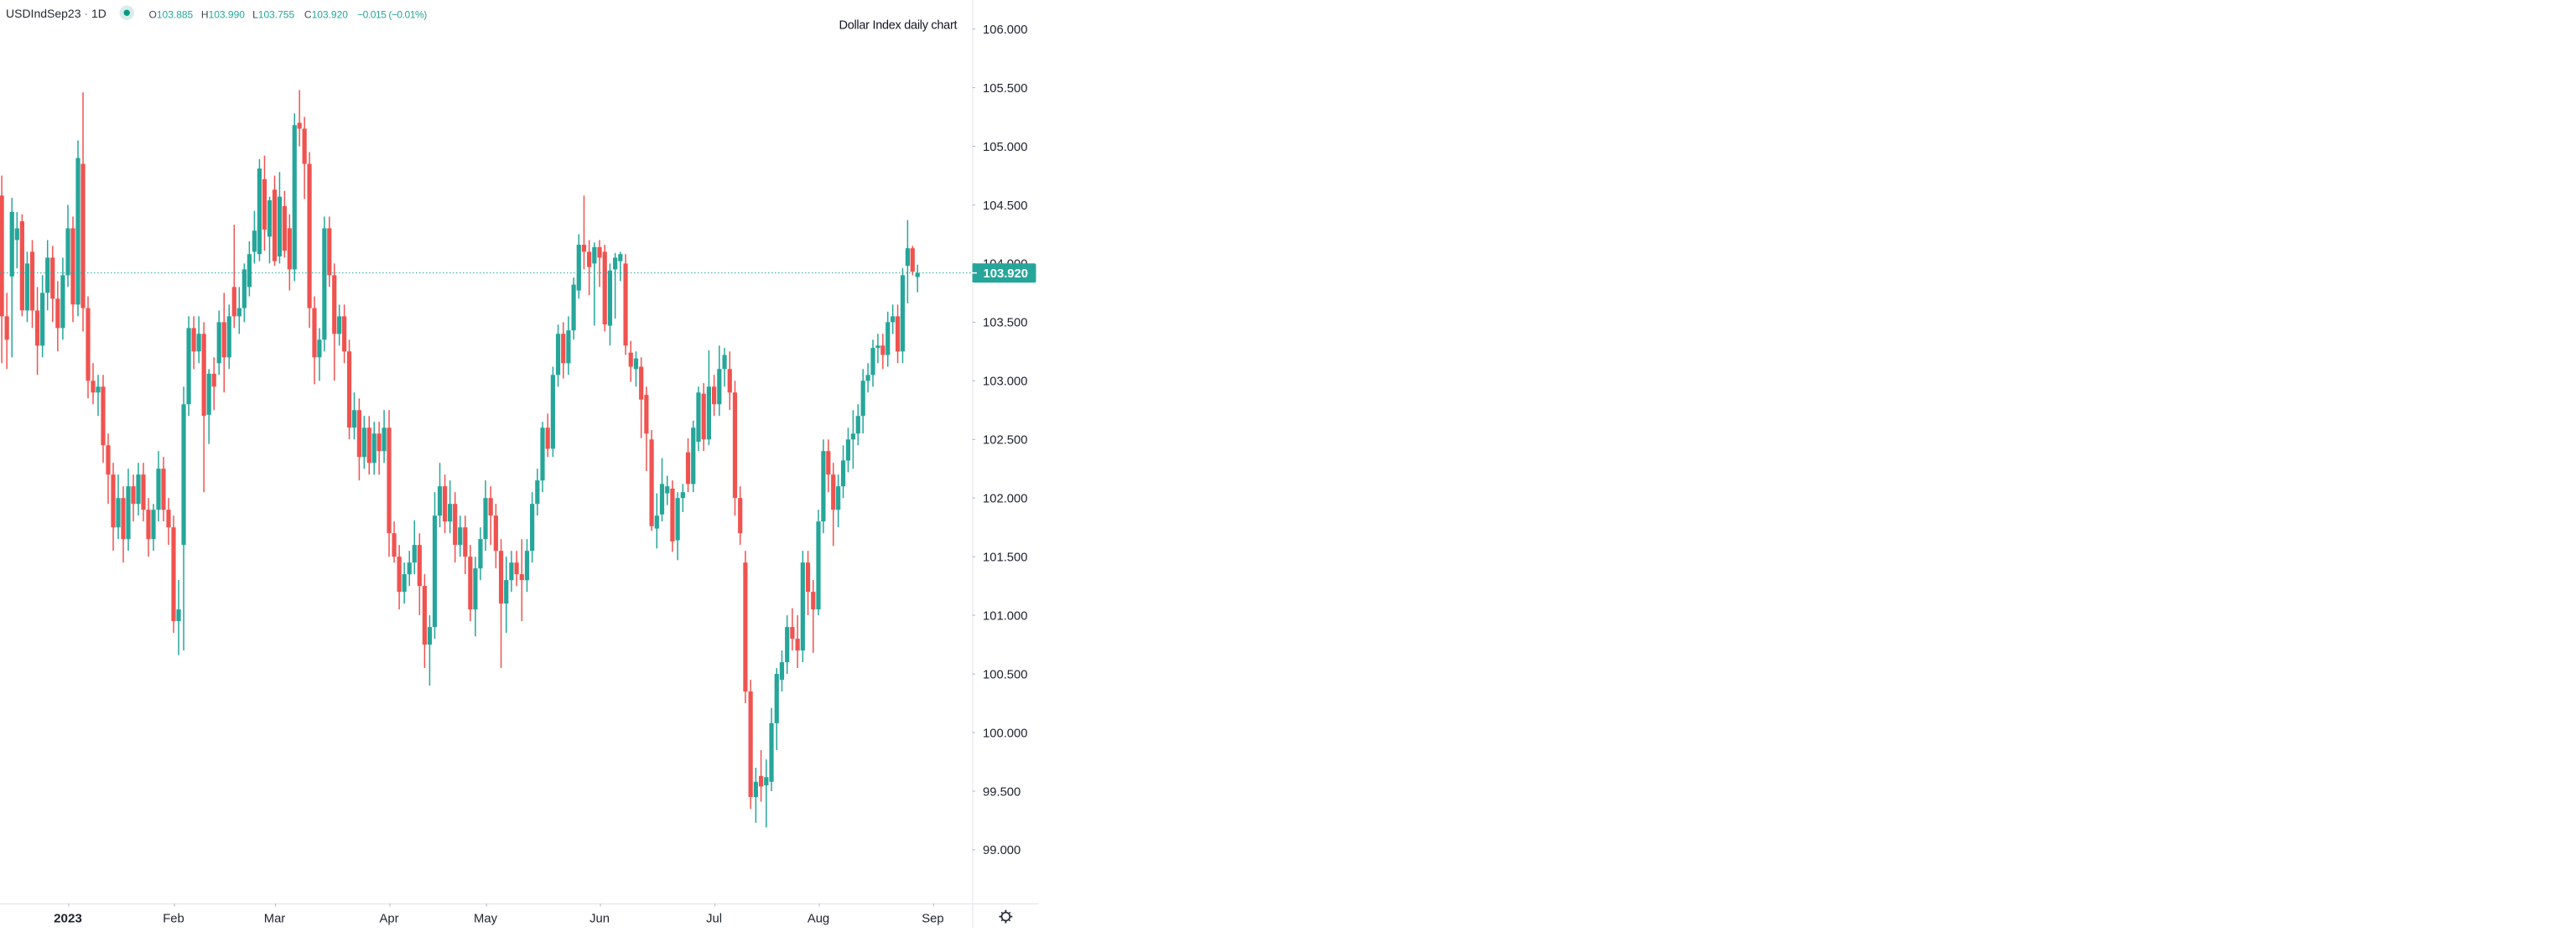  Describe the element at coordinates (486, 919) in the screenshot. I see `svg-text: May` at that location.